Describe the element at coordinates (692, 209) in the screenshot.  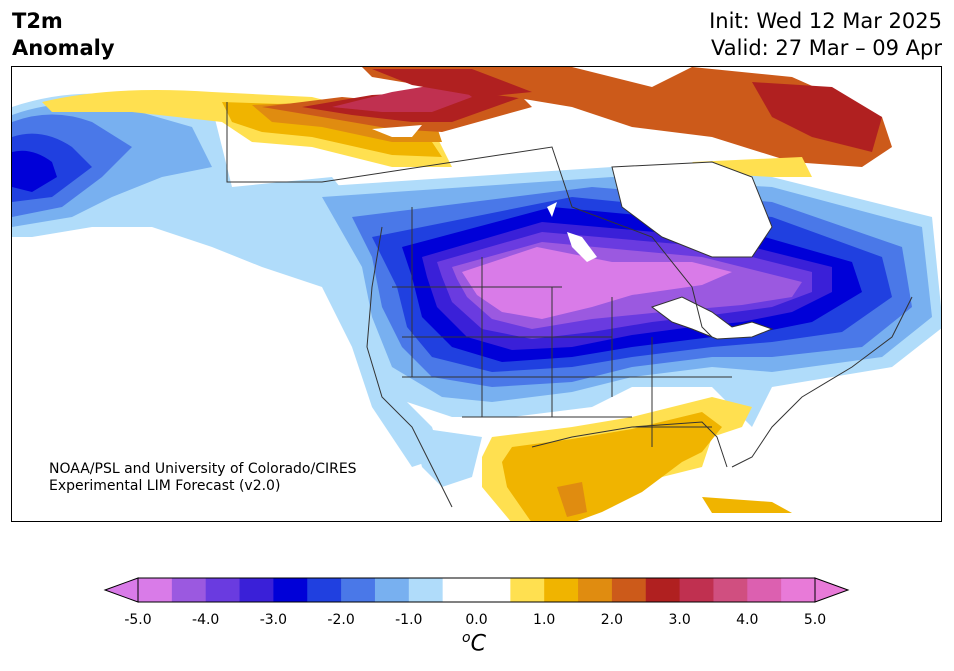
I see `hudson-bay` at that location.